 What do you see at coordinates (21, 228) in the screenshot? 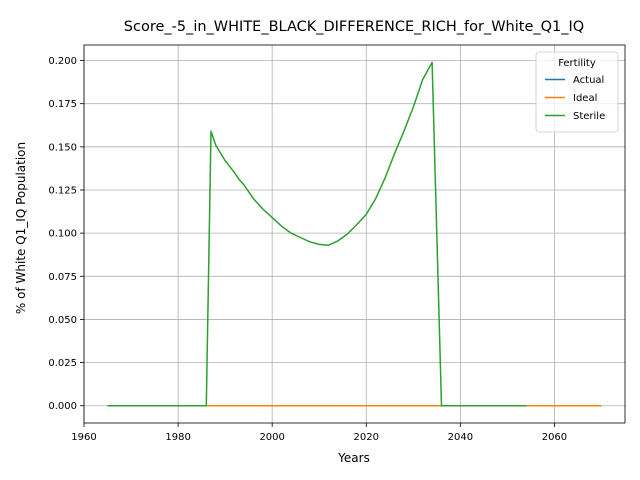
I see `y-axis-label: % of White Q1_IQ Population` at bounding box center [21, 228].